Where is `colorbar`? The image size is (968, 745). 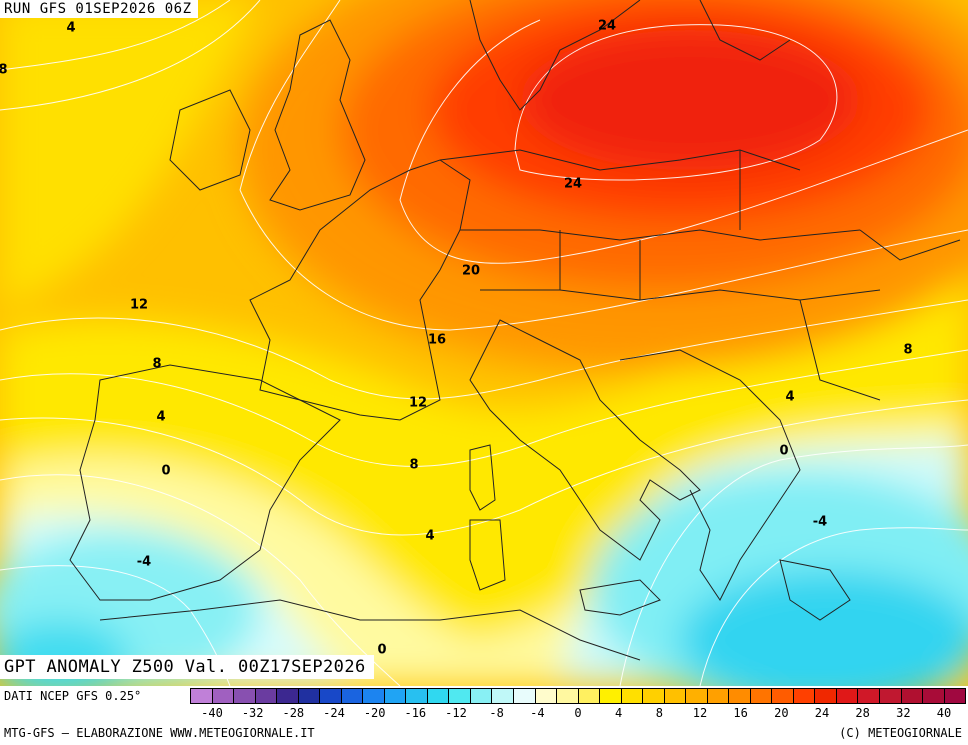
colorbar is located at coordinates (578, 696).